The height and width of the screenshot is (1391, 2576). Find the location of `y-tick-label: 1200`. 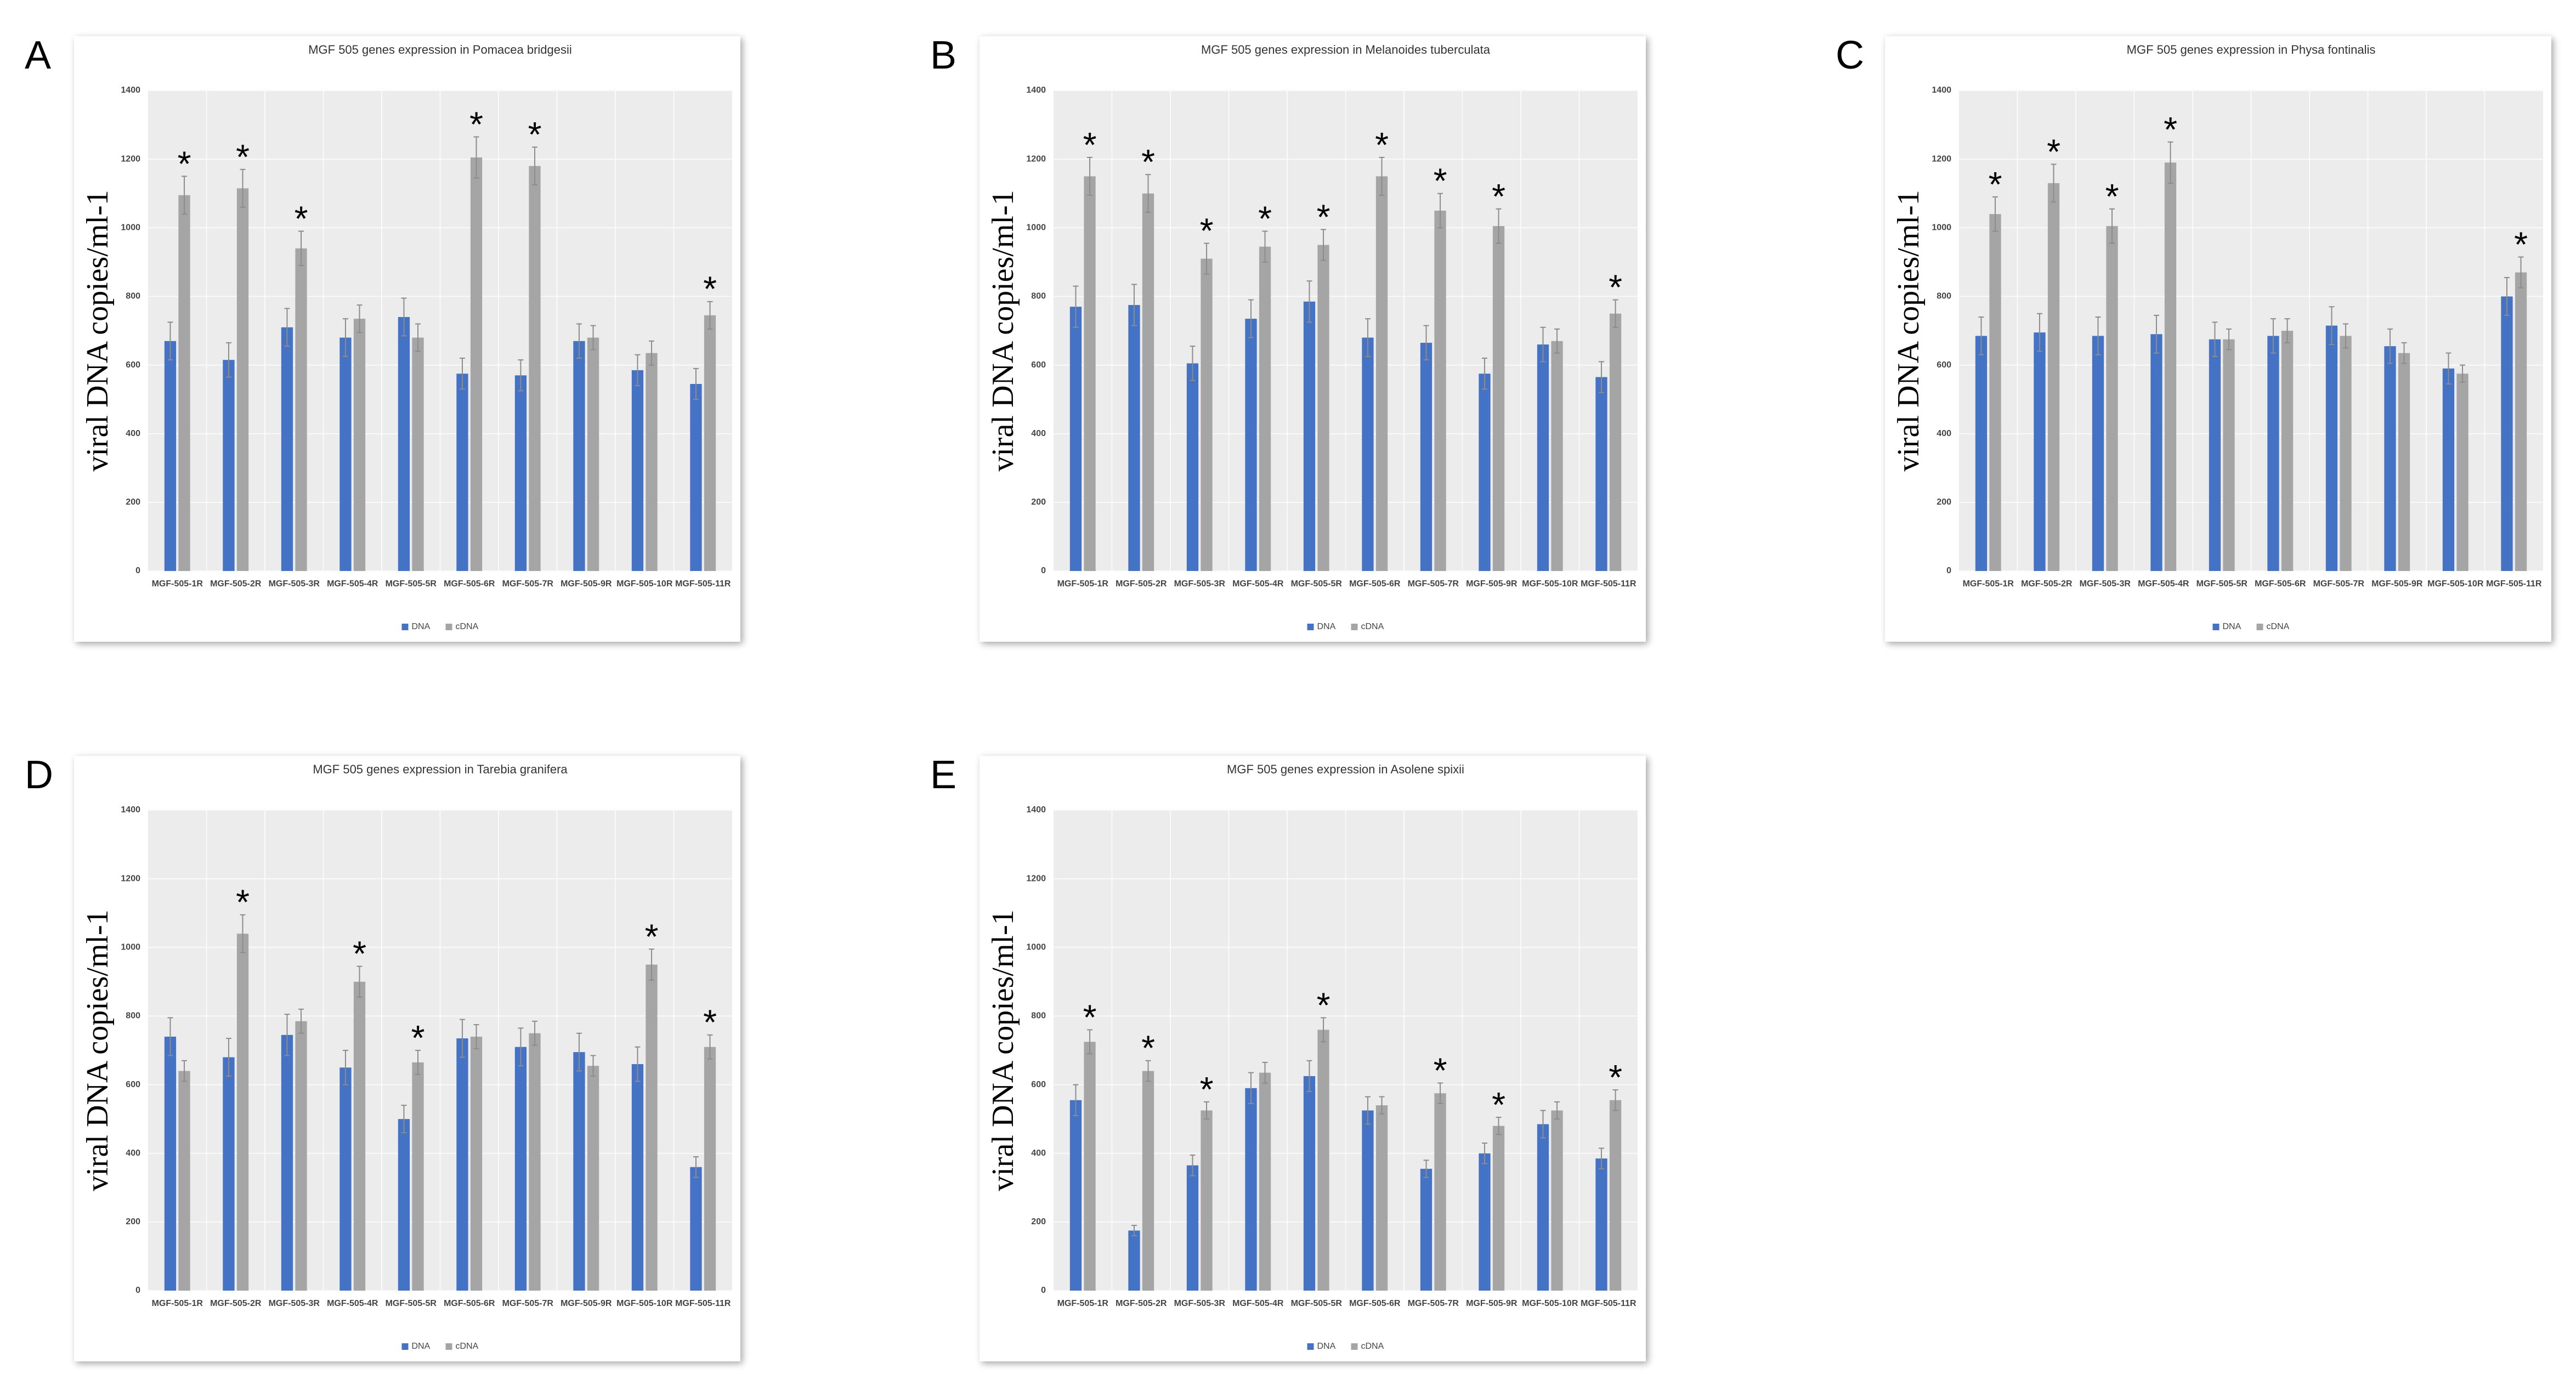

y-tick-label: 1200 is located at coordinates (1036, 878).